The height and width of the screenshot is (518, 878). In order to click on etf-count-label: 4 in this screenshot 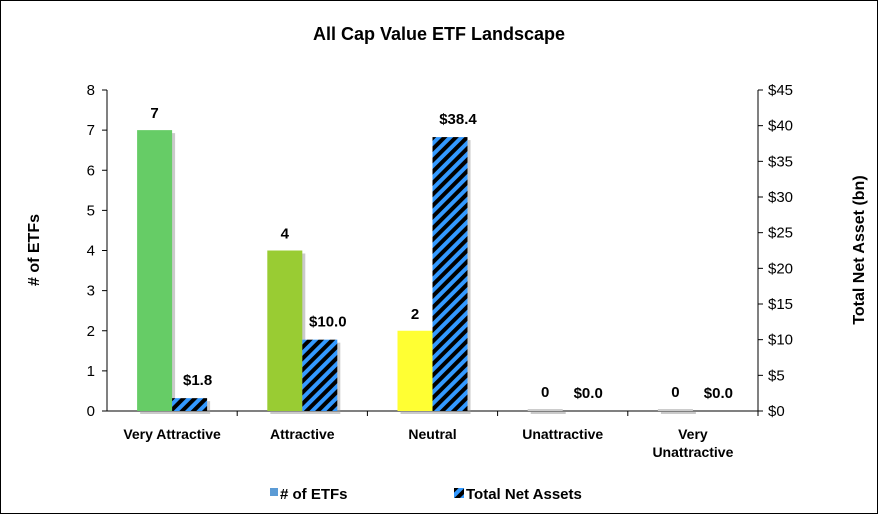, I will do `click(285, 234)`.